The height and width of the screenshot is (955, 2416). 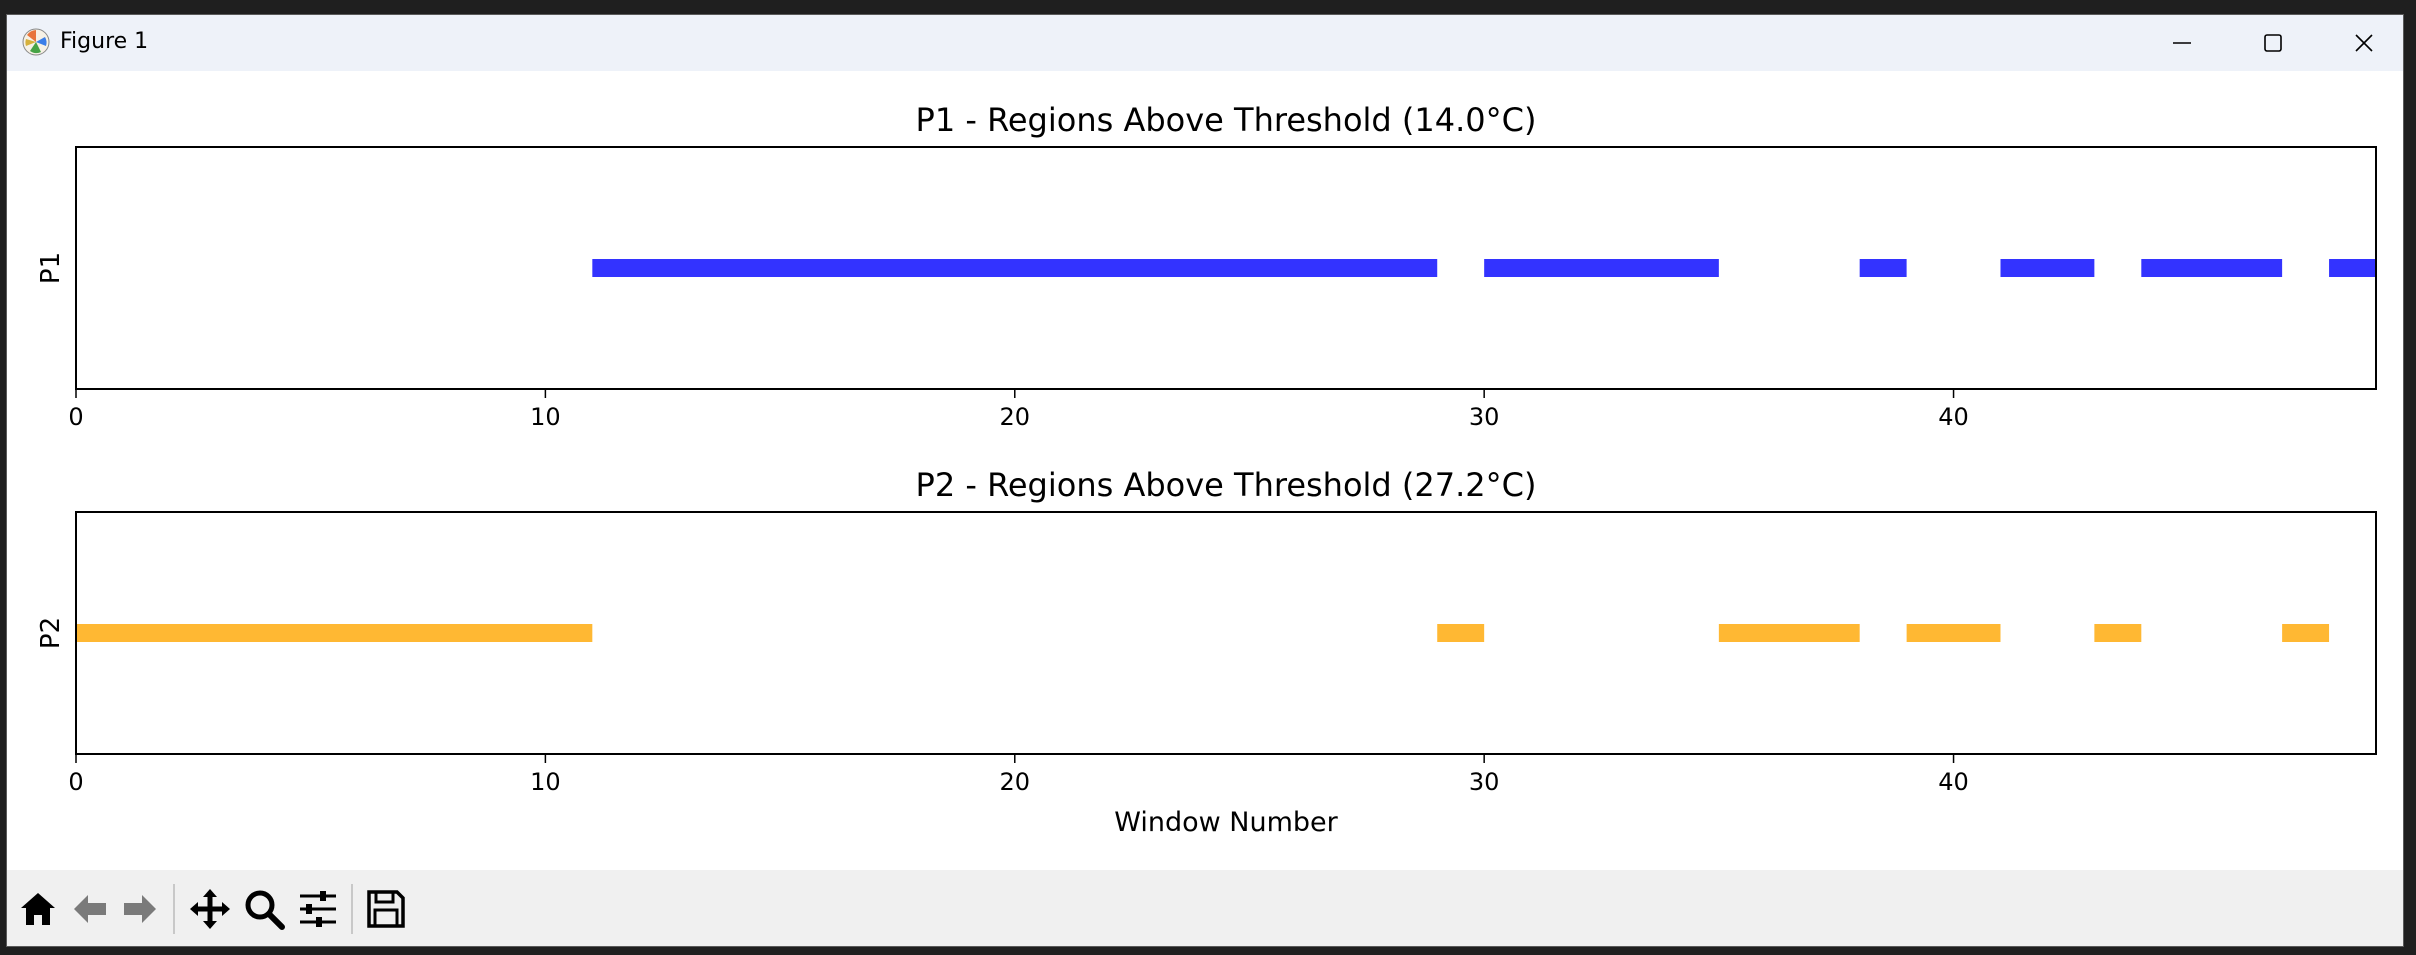 I want to click on minimize-icon, so click(x=2182, y=43).